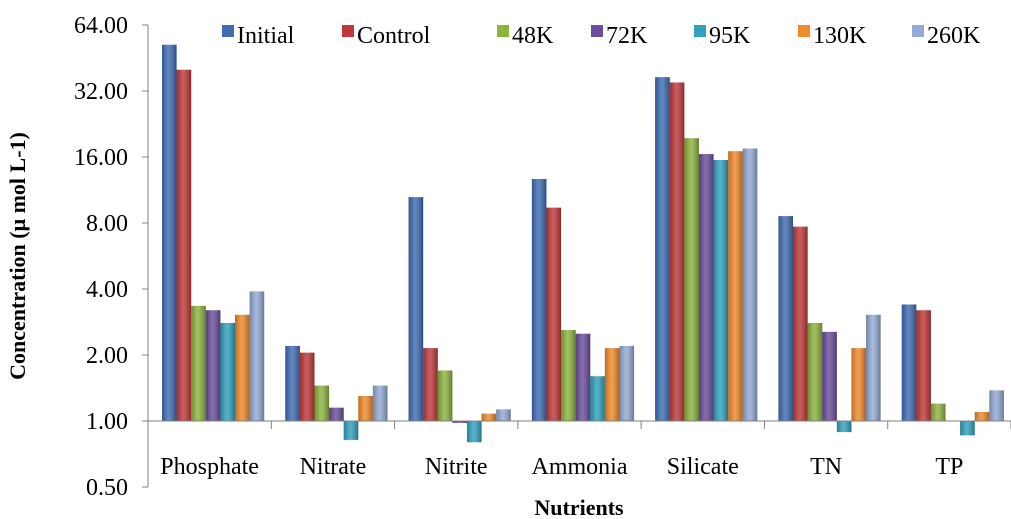 The height and width of the screenshot is (519, 1011). I want to click on legend-label: 260K, so click(954, 36).